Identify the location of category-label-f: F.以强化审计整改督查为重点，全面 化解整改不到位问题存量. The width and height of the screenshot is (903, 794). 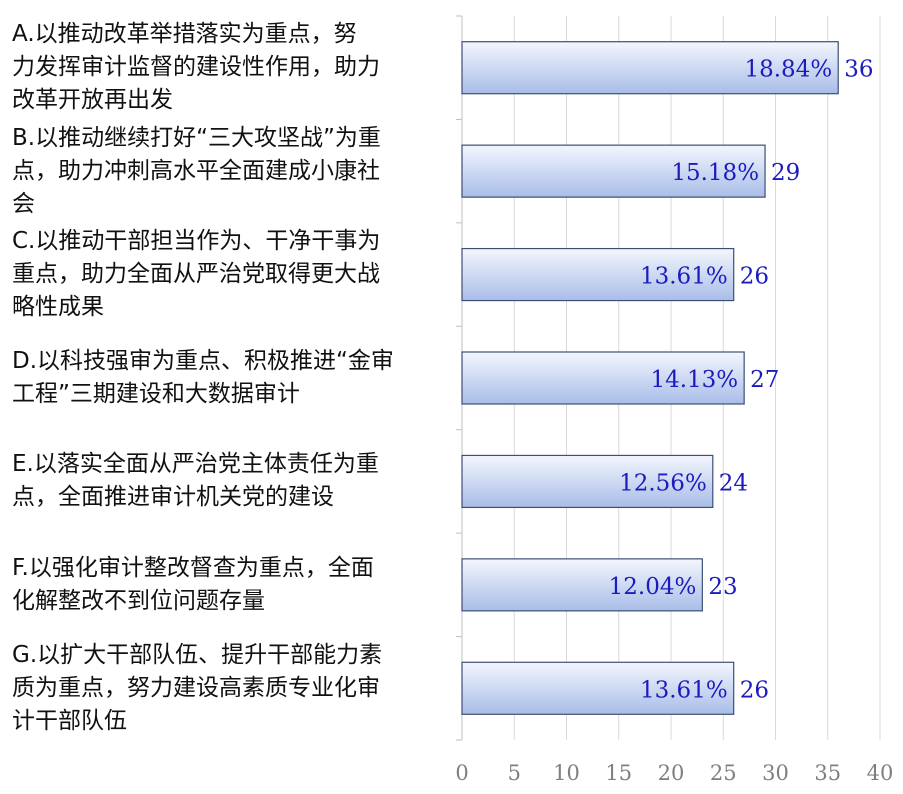
(193, 584).